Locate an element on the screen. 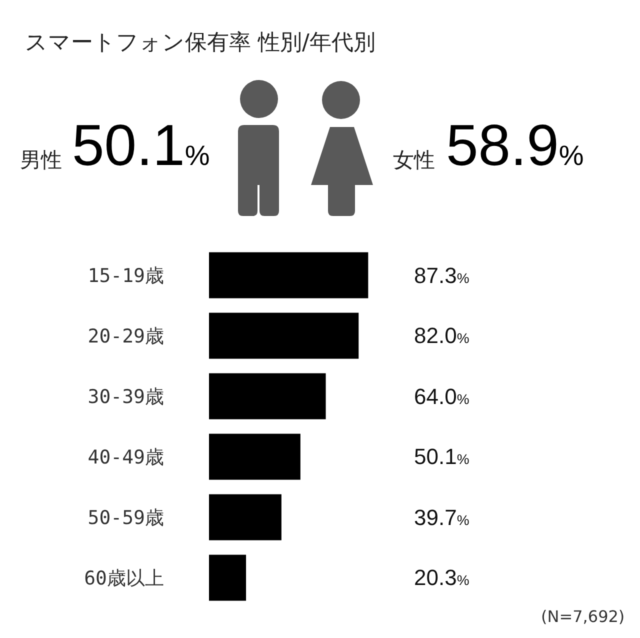 The width and height of the screenshot is (640, 638). data-label: 58.9% is located at coordinates (515, 145).